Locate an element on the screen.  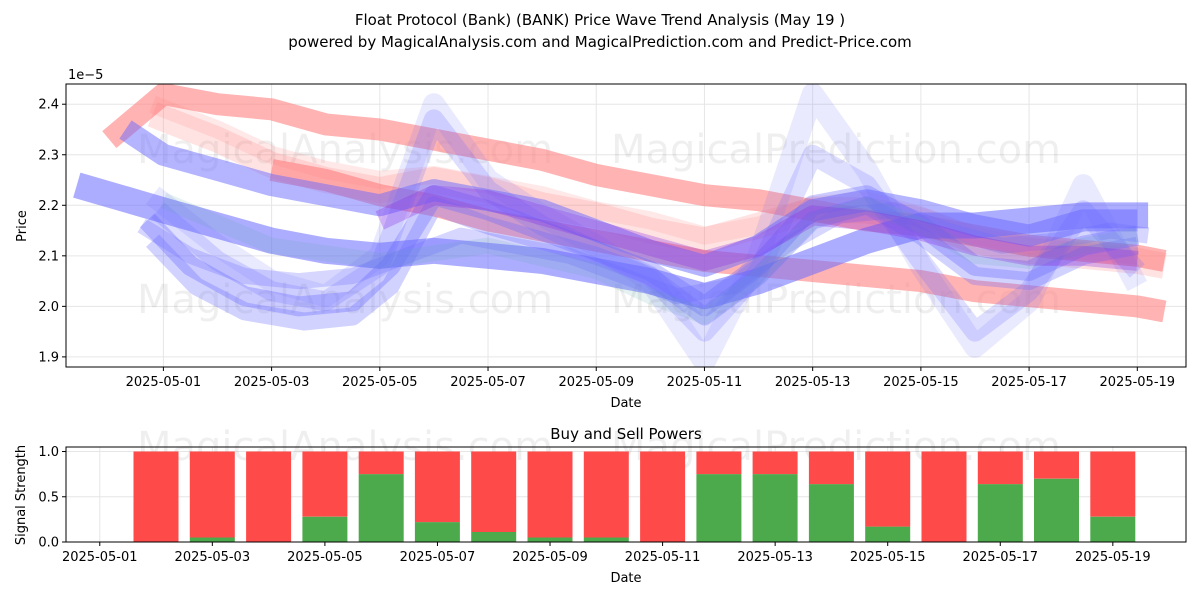
price-y-tick-label: 2.3 is located at coordinates (48, 155).